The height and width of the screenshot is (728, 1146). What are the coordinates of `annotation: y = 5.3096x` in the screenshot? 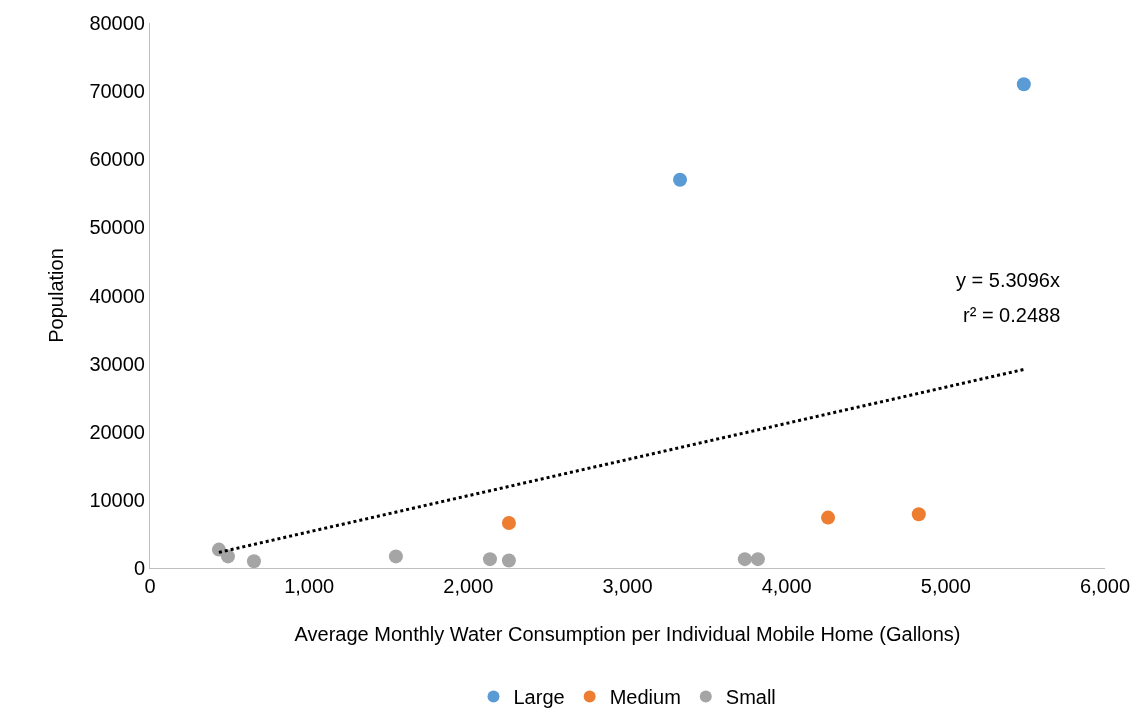 It's located at (1008, 280).